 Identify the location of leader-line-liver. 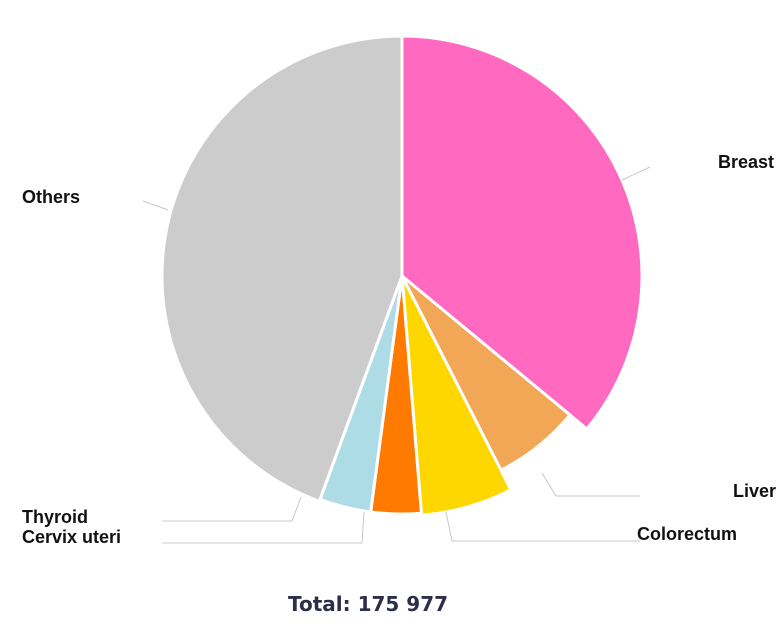
(590, 484).